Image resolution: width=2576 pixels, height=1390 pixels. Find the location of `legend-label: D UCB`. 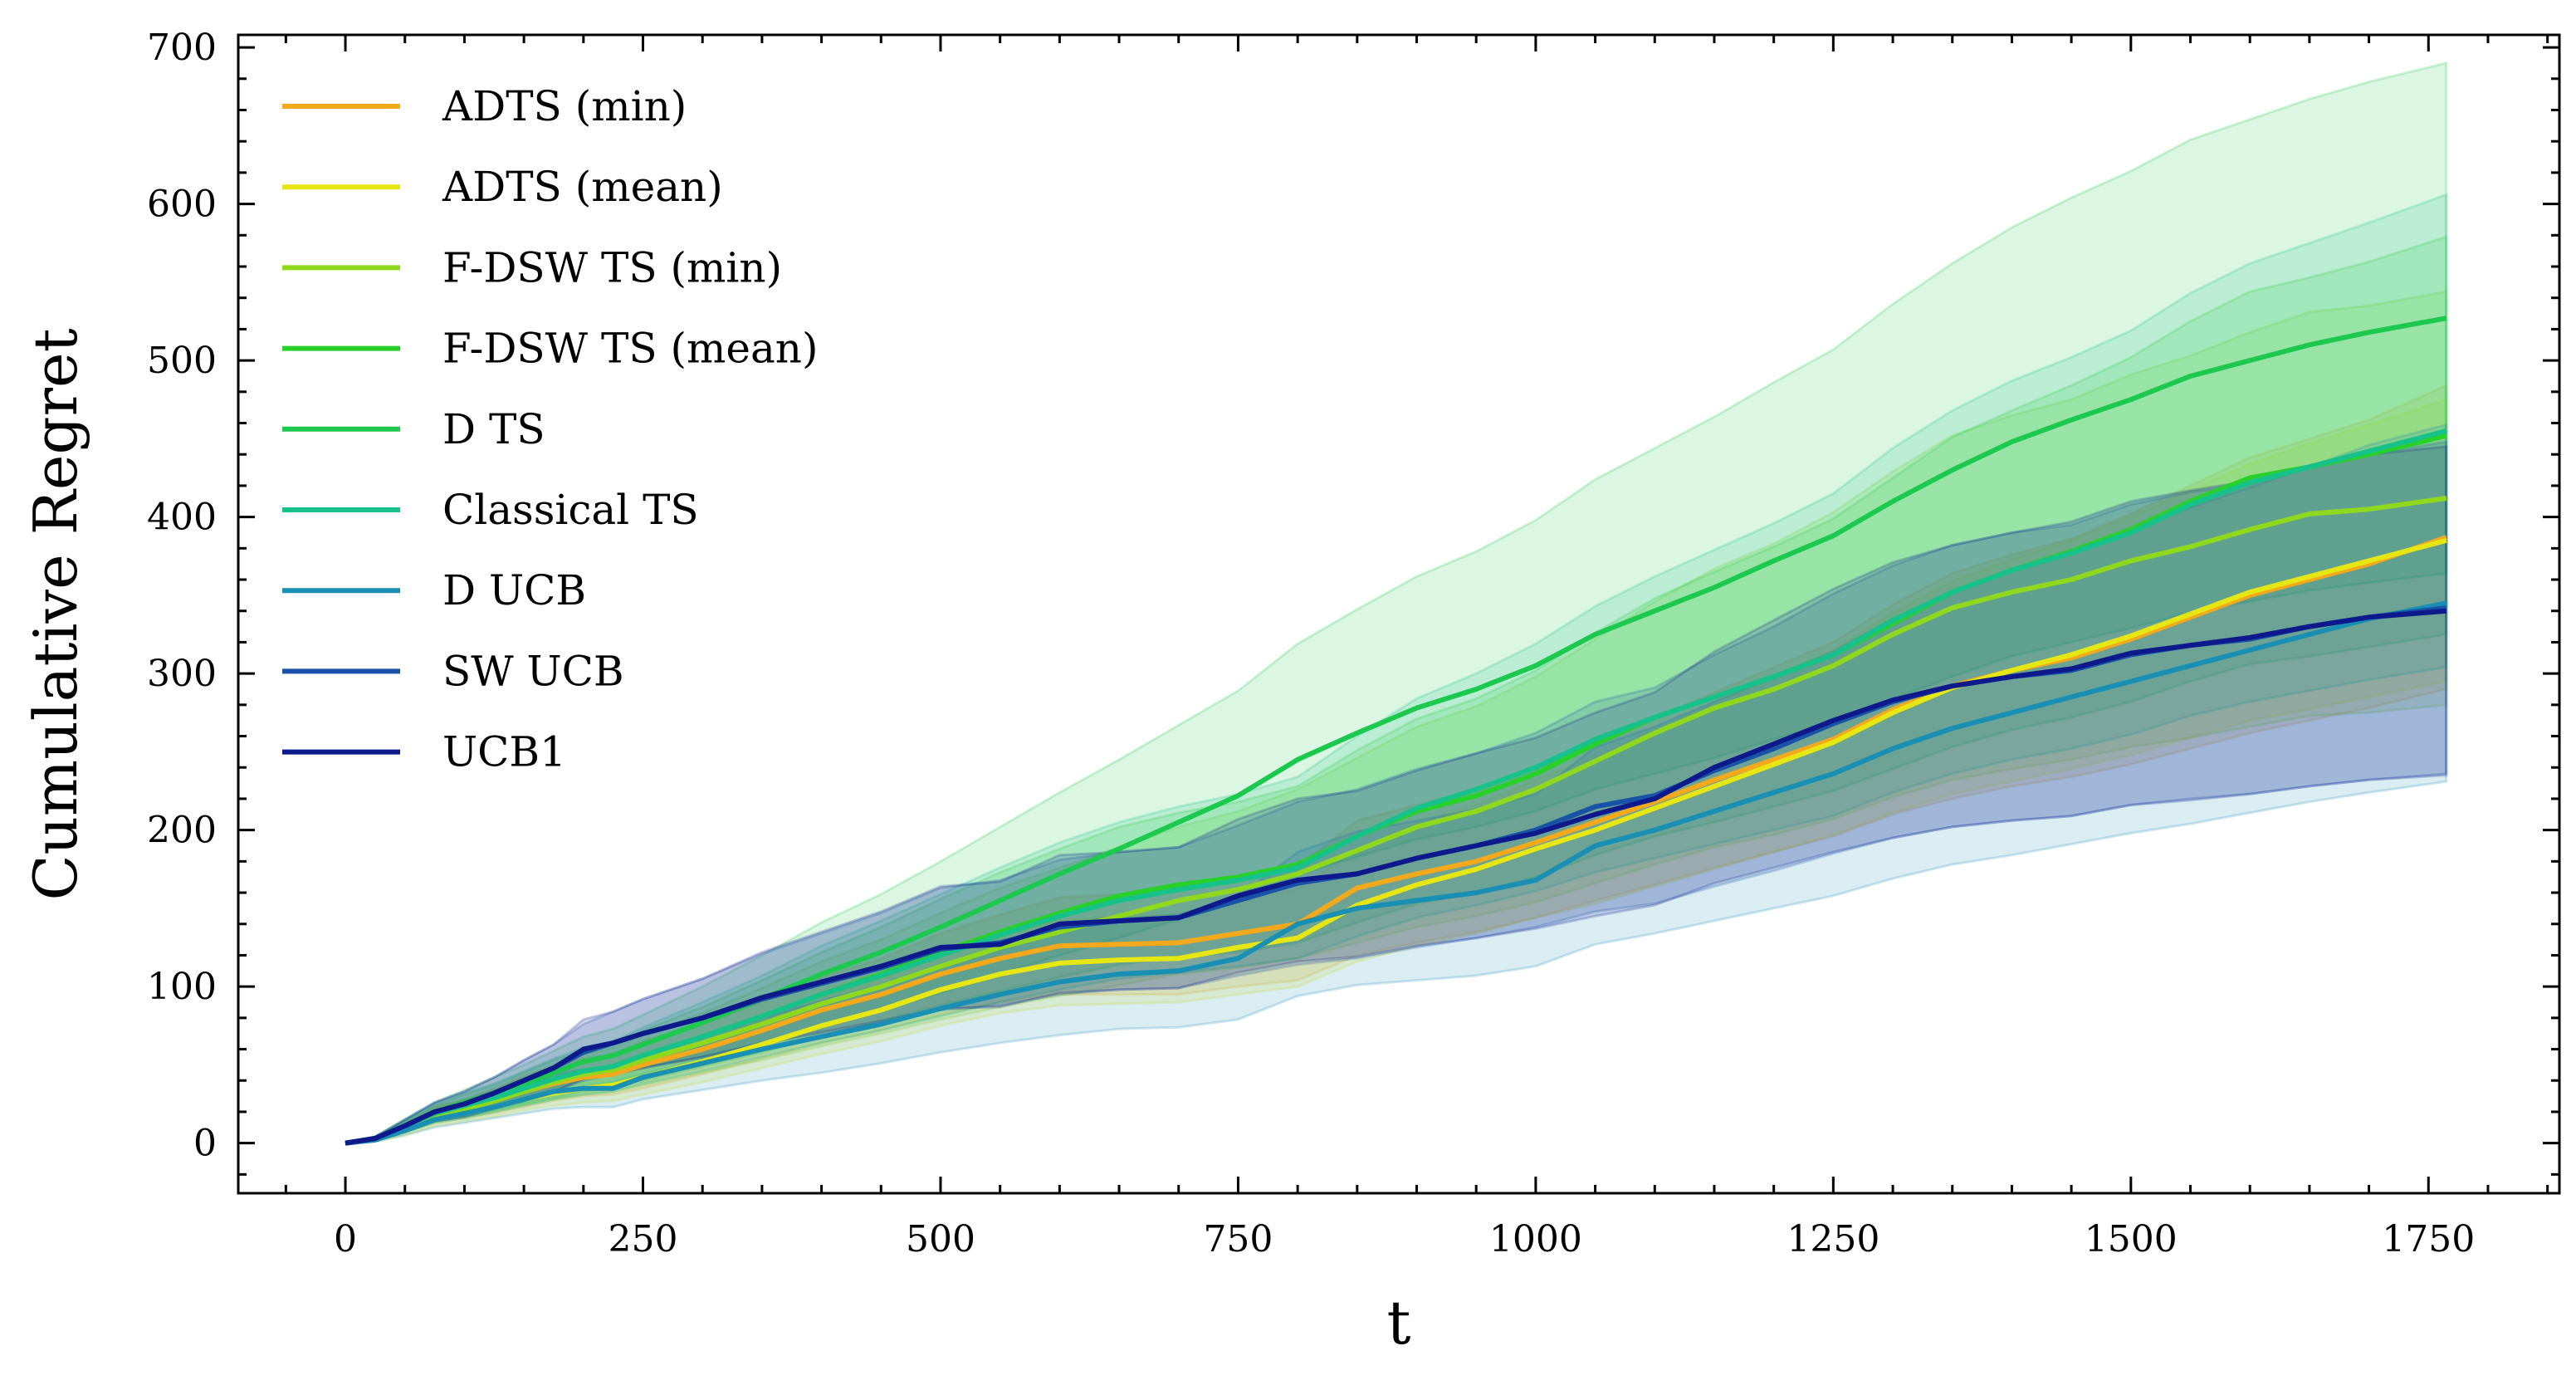

legend-label: D UCB is located at coordinates (514, 590).